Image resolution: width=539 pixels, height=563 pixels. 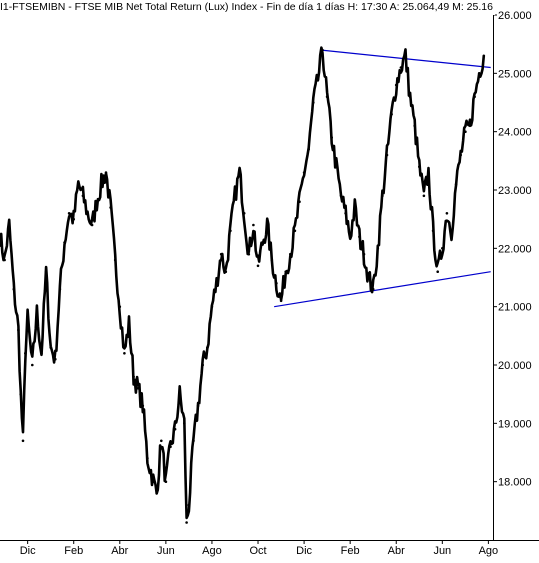 I want to click on x-tick-label: Ago, so click(x=212, y=551).